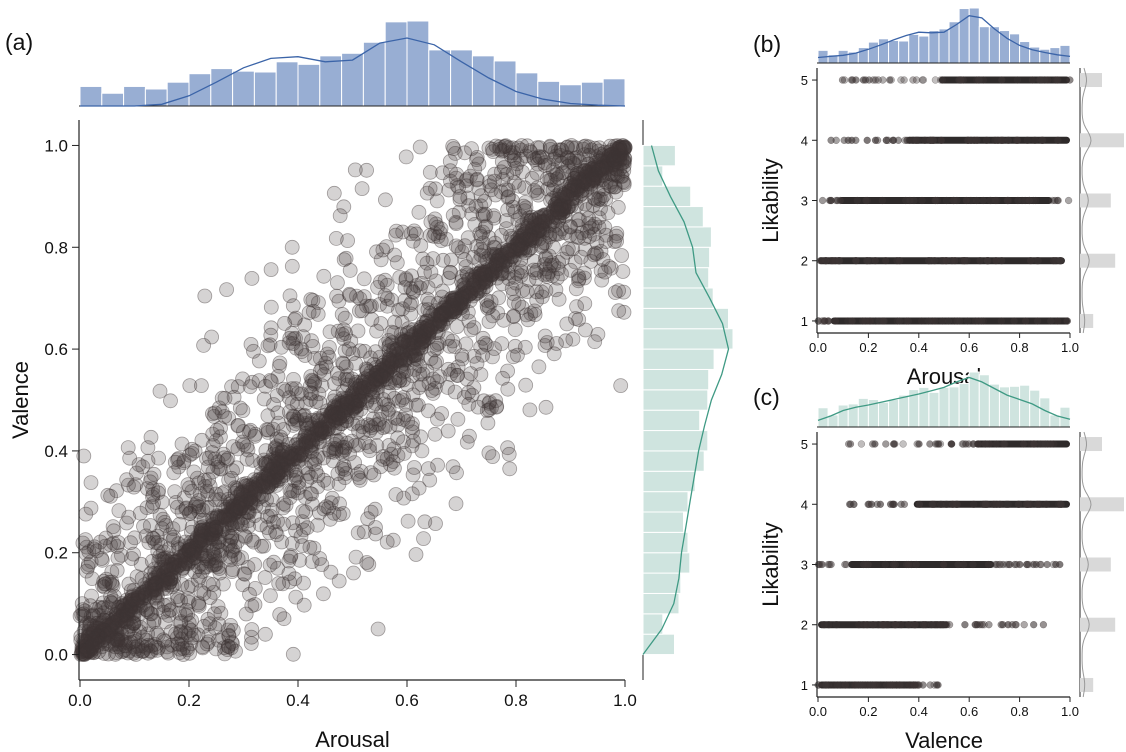 The width and height of the screenshot is (1126, 752). What do you see at coordinates (767, 44) in the screenshot?
I see `panel-label-b: (b)` at bounding box center [767, 44].